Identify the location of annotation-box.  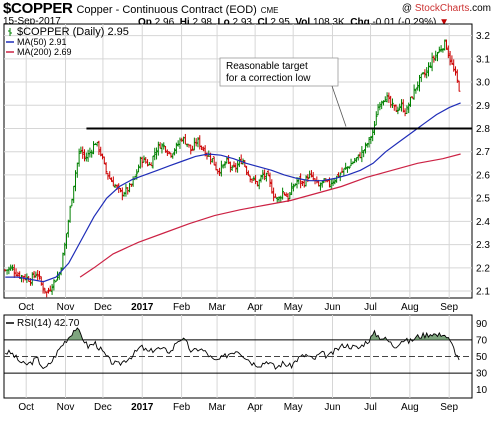
(279, 72).